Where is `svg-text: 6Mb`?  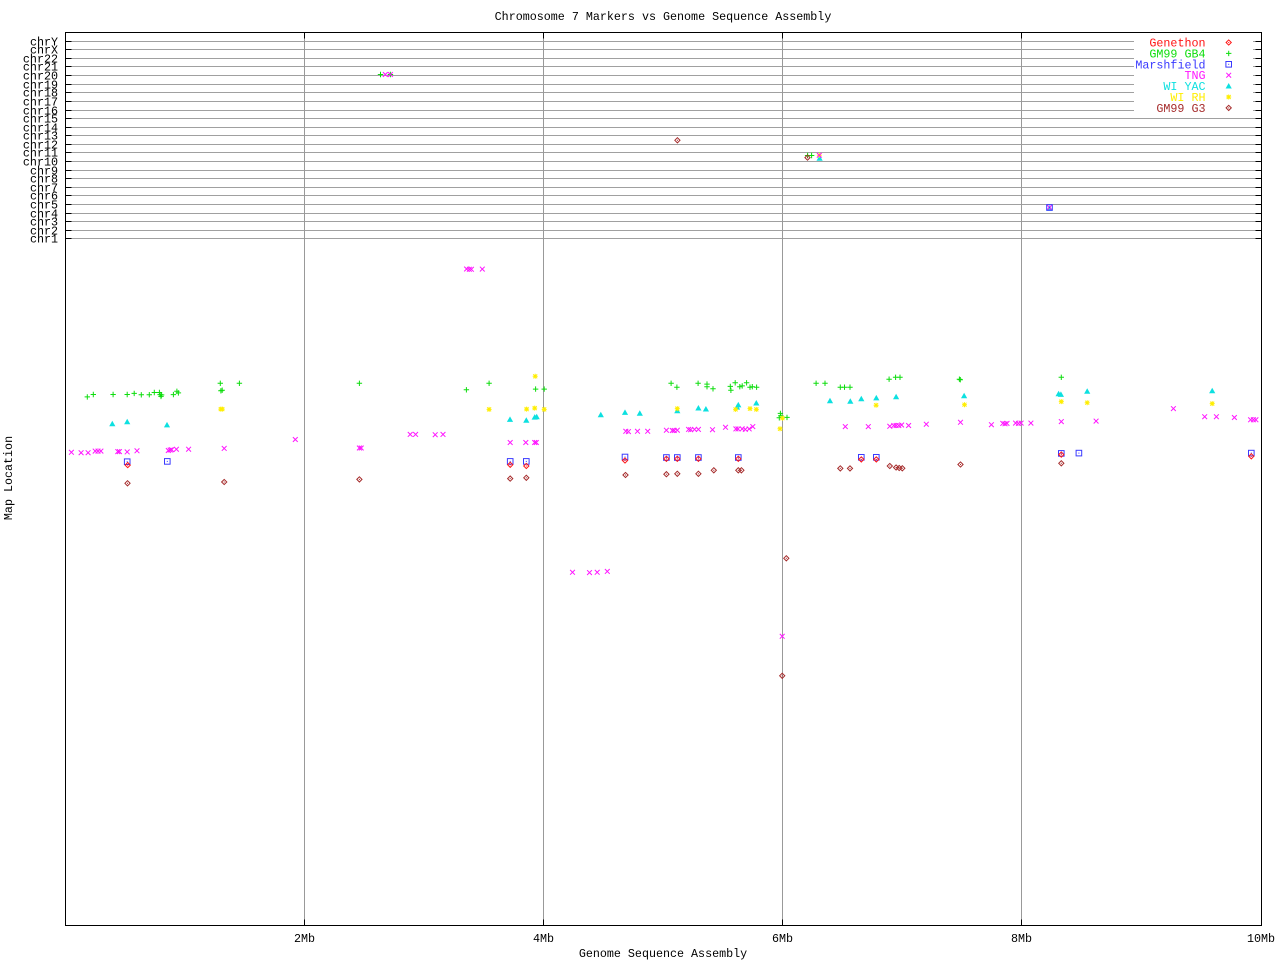 svg-text: 6Mb is located at coordinates (782, 939).